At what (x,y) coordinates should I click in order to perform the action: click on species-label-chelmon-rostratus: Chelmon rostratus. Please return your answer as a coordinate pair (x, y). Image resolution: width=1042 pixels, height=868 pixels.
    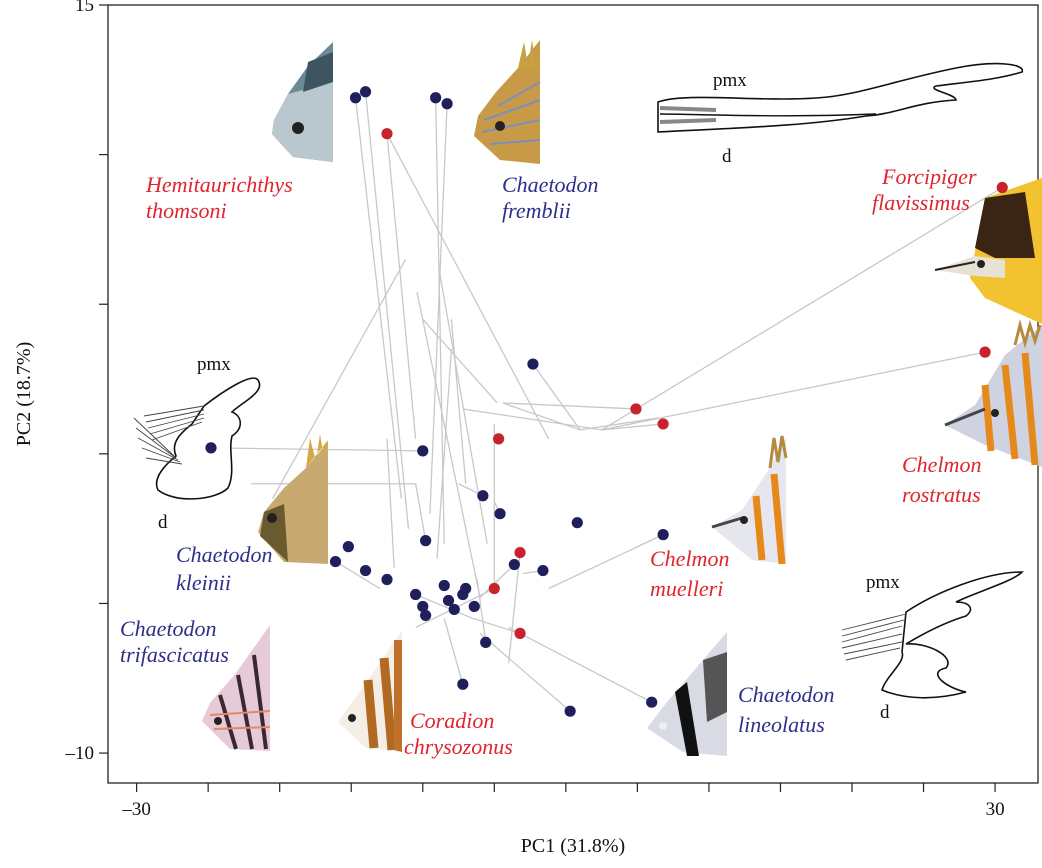
    Looking at the image, I should click on (941, 479).